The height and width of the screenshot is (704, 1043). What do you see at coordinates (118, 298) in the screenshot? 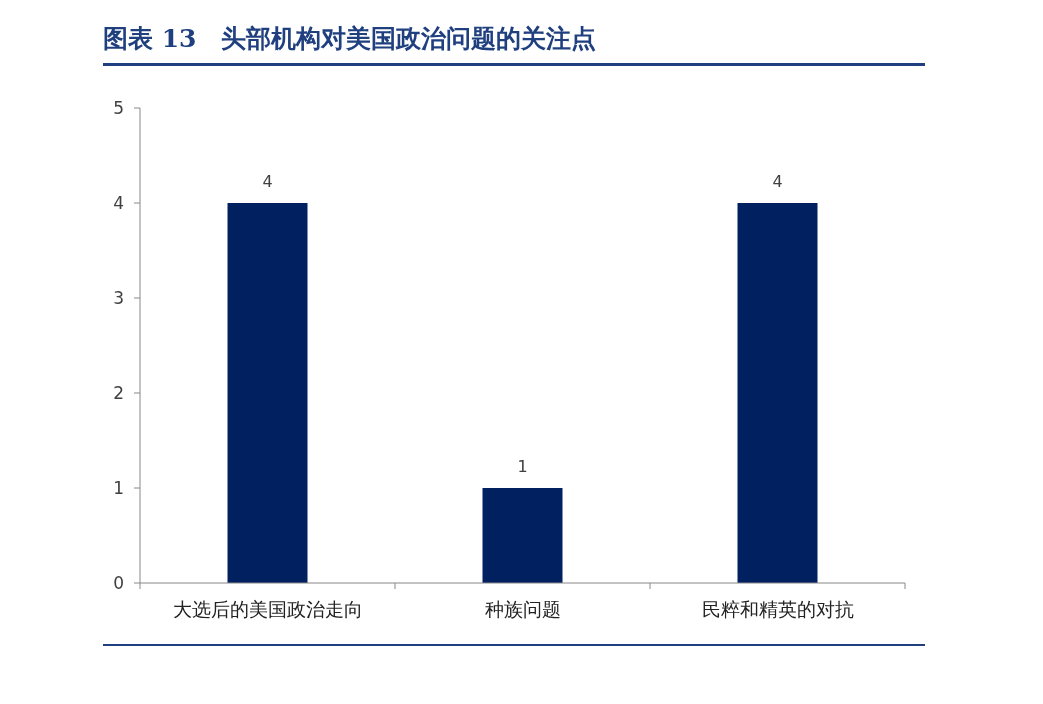
I see `y-tick-label: 3` at bounding box center [118, 298].